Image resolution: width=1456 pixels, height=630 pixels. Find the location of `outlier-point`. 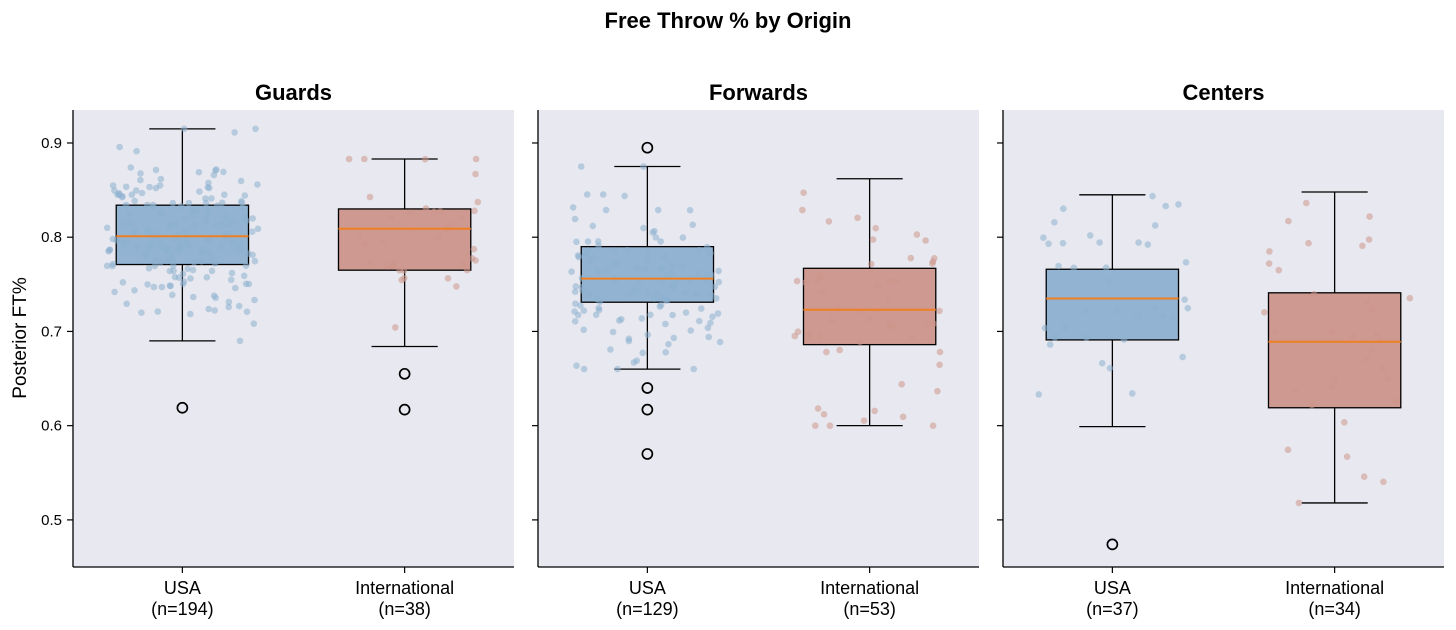

outlier-point is located at coordinates (182, 407).